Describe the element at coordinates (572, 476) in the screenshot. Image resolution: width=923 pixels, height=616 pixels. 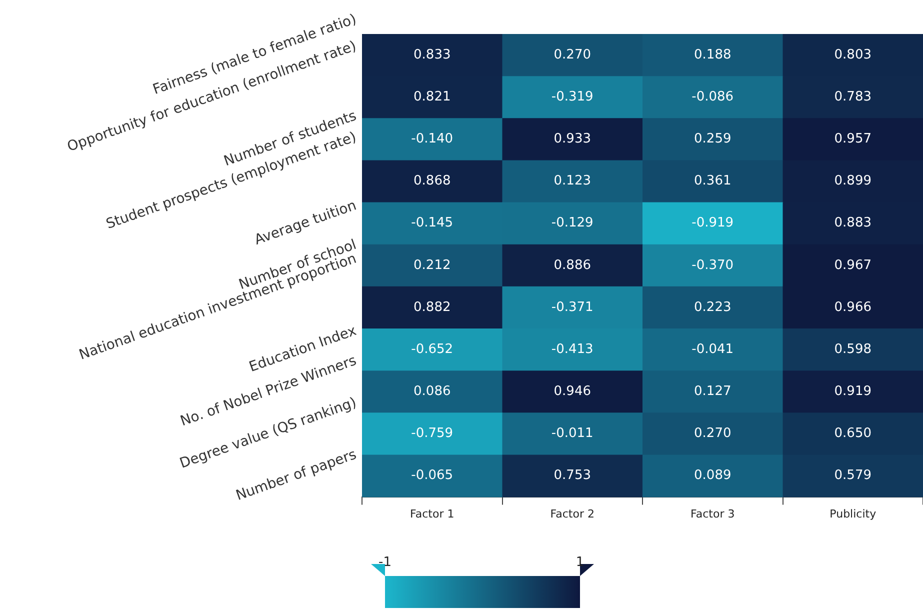
I see `data-label: 0.753` at that location.